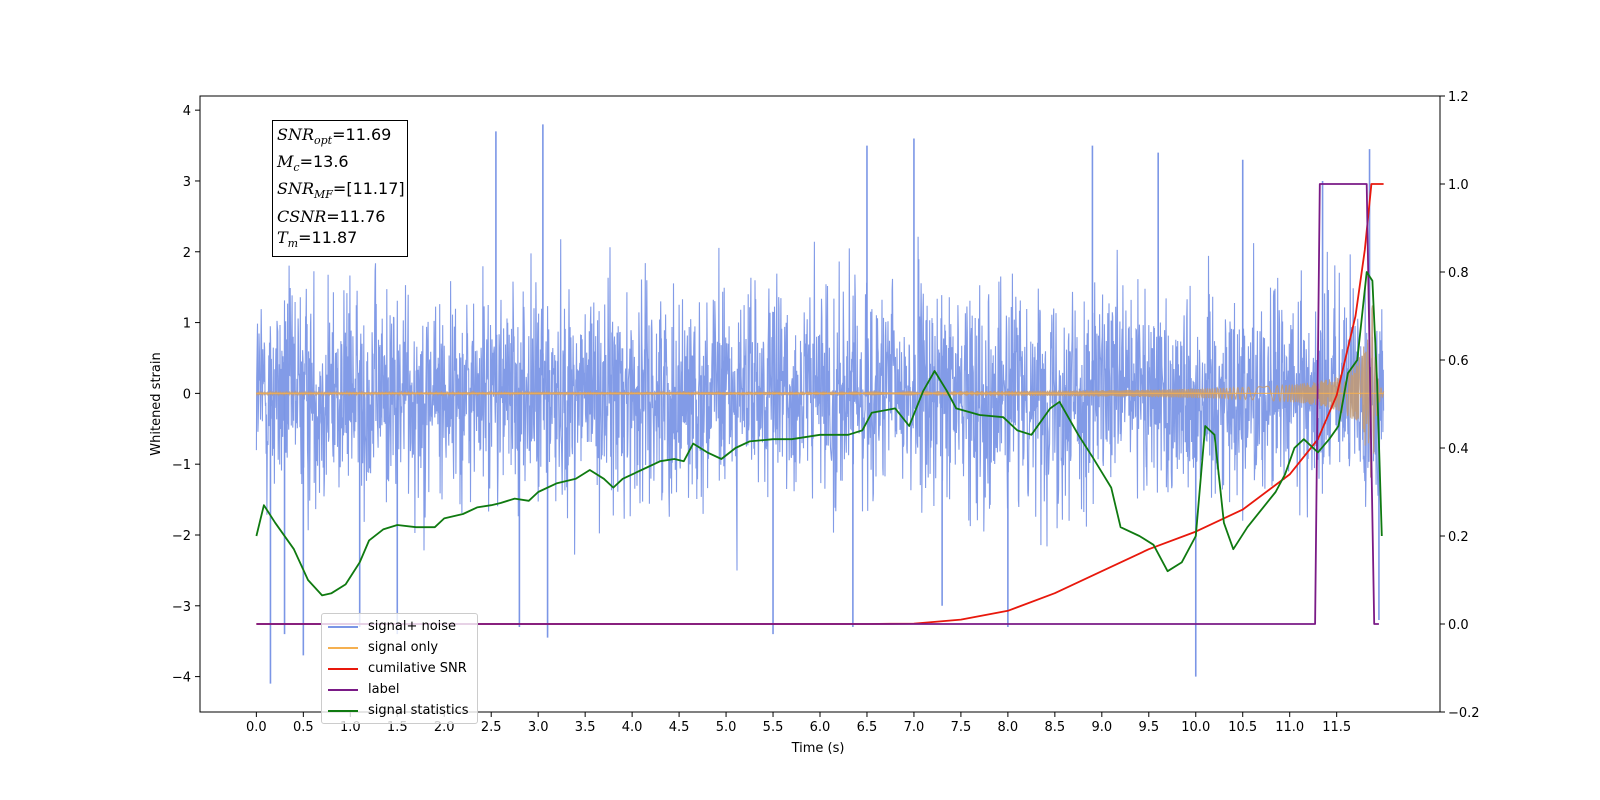 This screenshot has width=1600, height=800. Describe the element at coordinates (1055, 727) in the screenshot. I see `x-tick-label: 8.5` at that location.